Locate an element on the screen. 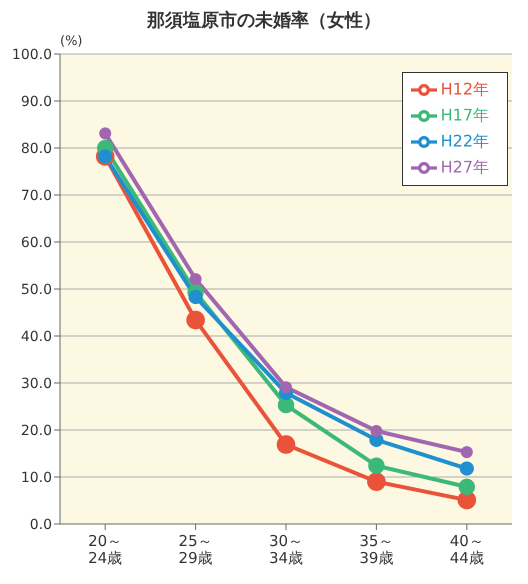  y-tick-label: 80.0 is located at coordinates (36, 148).